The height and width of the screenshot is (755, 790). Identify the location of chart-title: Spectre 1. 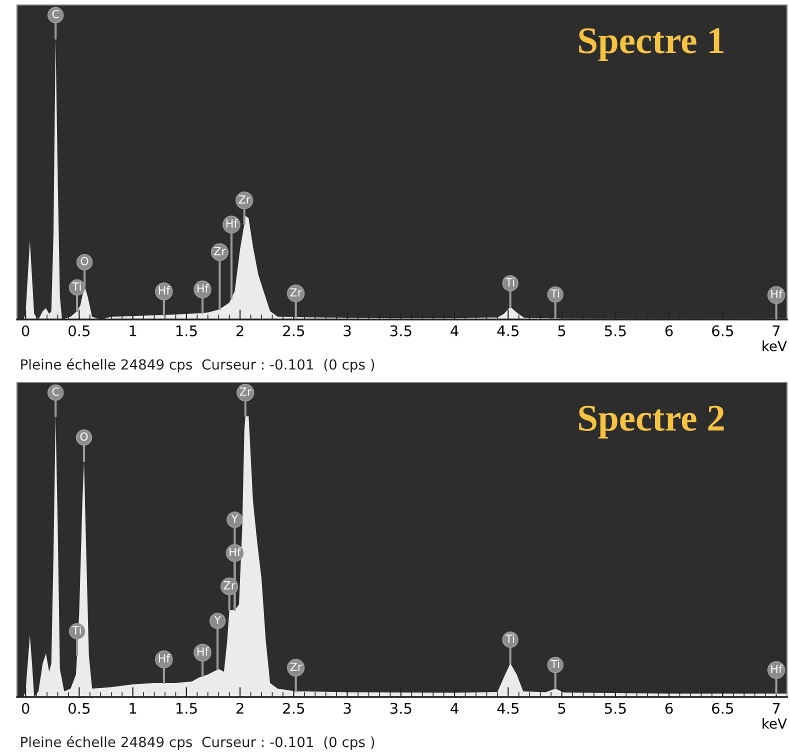
(651, 45).